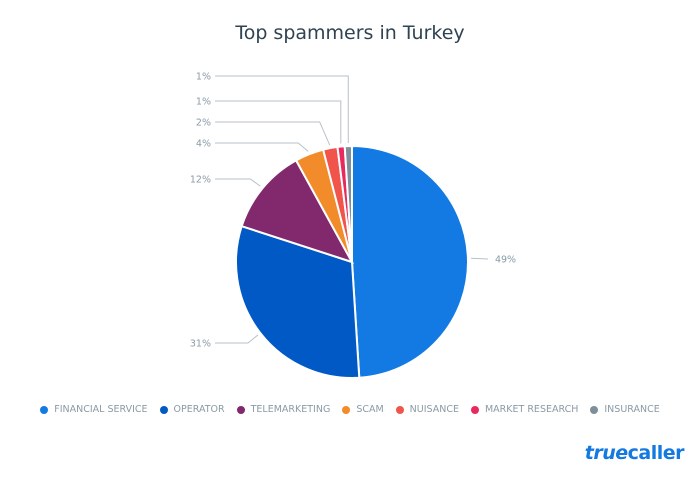 This screenshot has width=700, height=478. What do you see at coordinates (200, 344) in the screenshot?
I see `data-label: 31%` at bounding box center [200, 344].